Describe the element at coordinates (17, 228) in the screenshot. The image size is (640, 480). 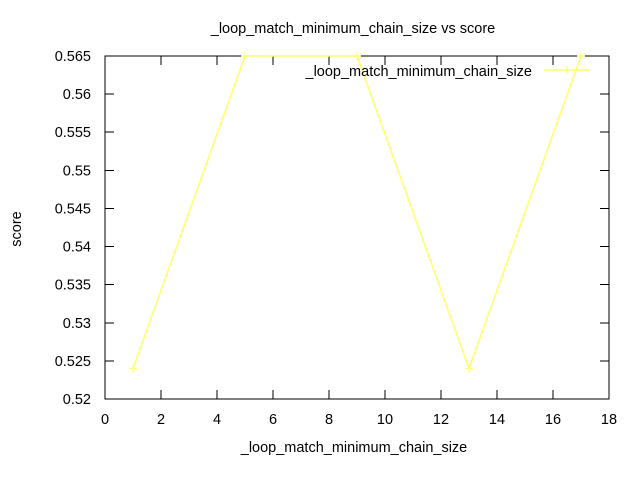
I see `y-axis-label: score` at that location.